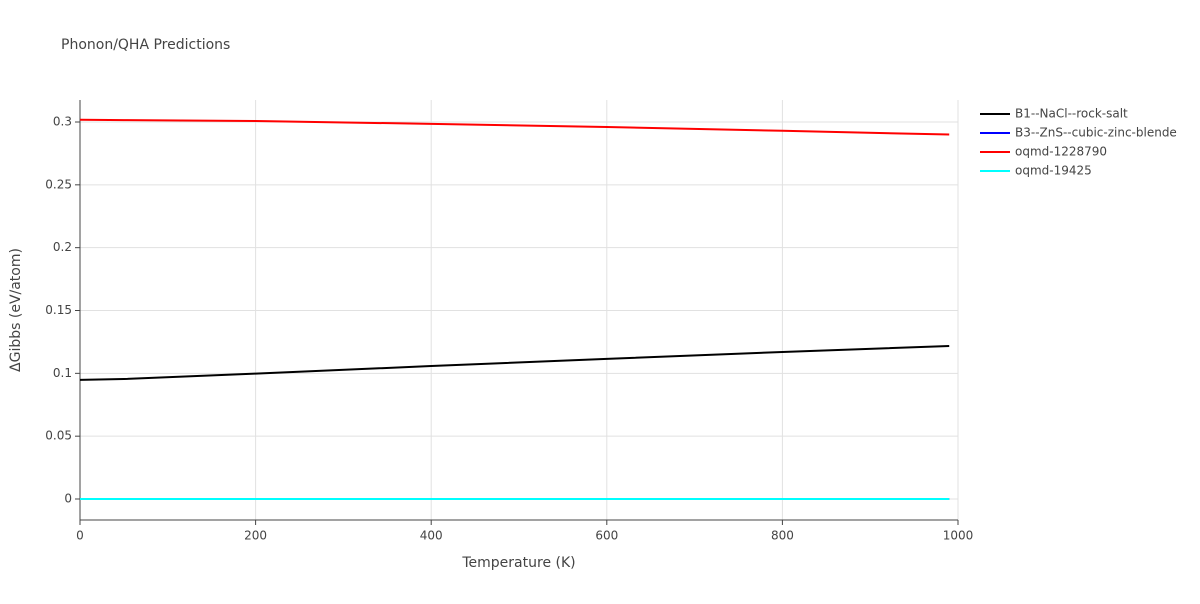  I want to click on y-axis-title: ΔGibbs (eV/atom), so click(16, 310).